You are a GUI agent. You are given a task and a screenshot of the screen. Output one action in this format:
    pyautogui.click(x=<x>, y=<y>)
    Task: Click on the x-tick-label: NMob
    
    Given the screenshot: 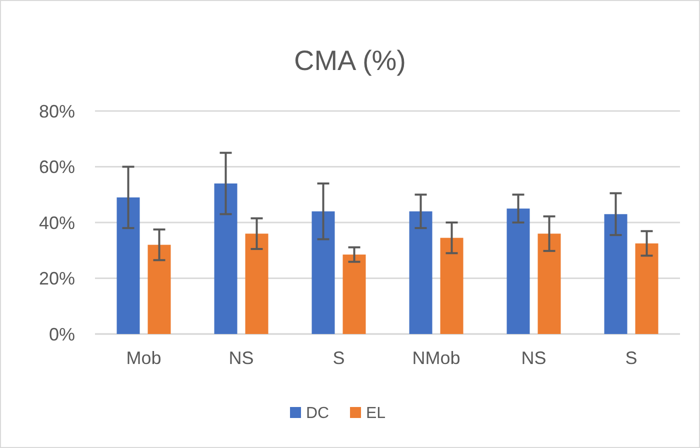 What is the action you would take?
    pyautogui.click(x=436, y=358)
    